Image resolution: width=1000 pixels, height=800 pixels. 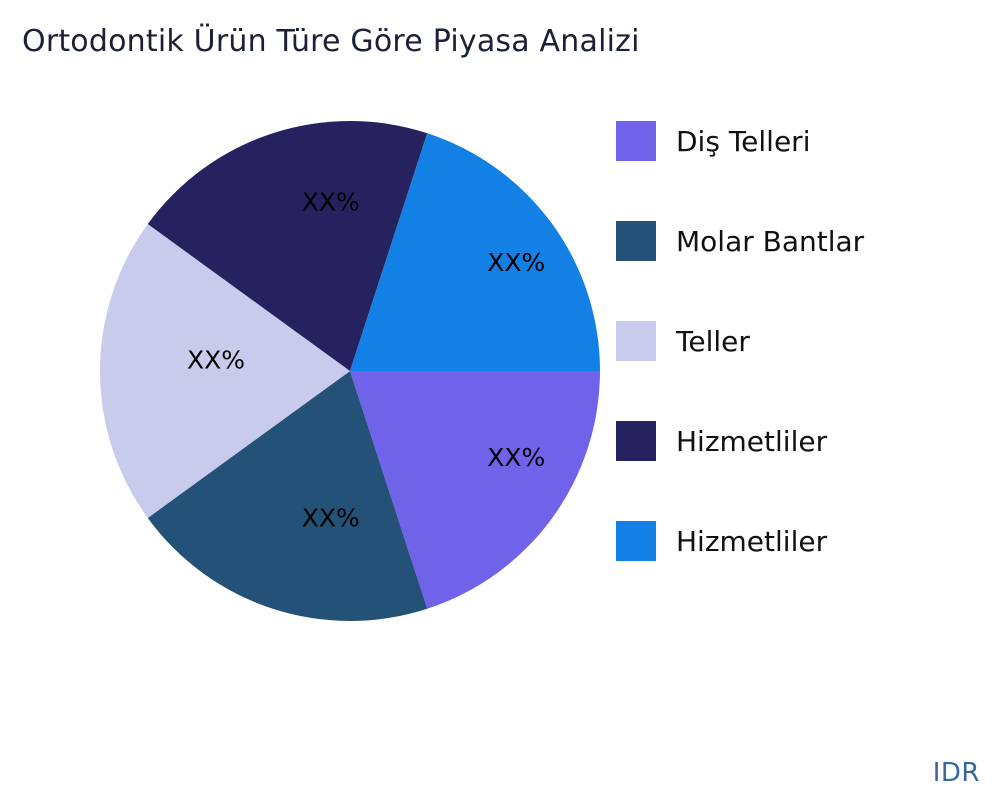 What do you see at coordinates (770, 241) in the screenshot?
I see `legend-item-label: Molar Bantlar` at bounding box center [770, 241].